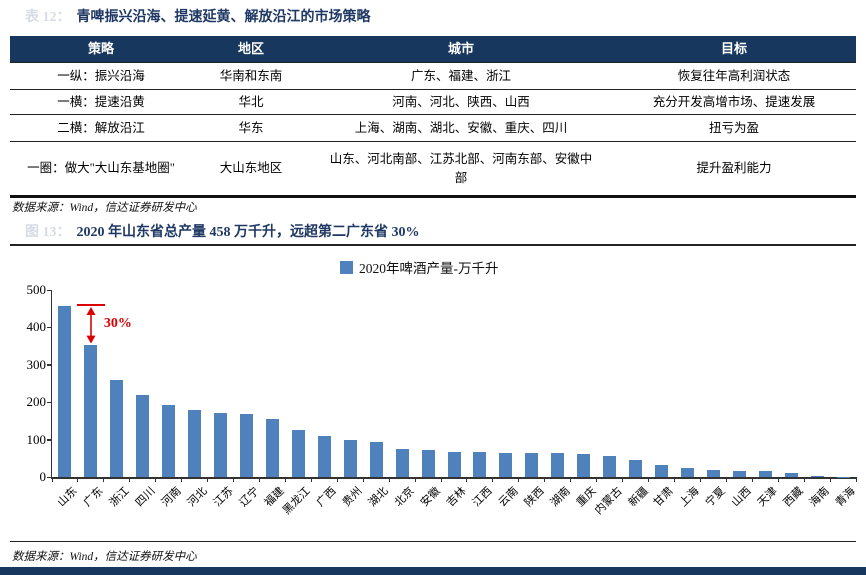 The image size is (866, 575). I want to click on header-strategy: 策略, so click(100, 48).